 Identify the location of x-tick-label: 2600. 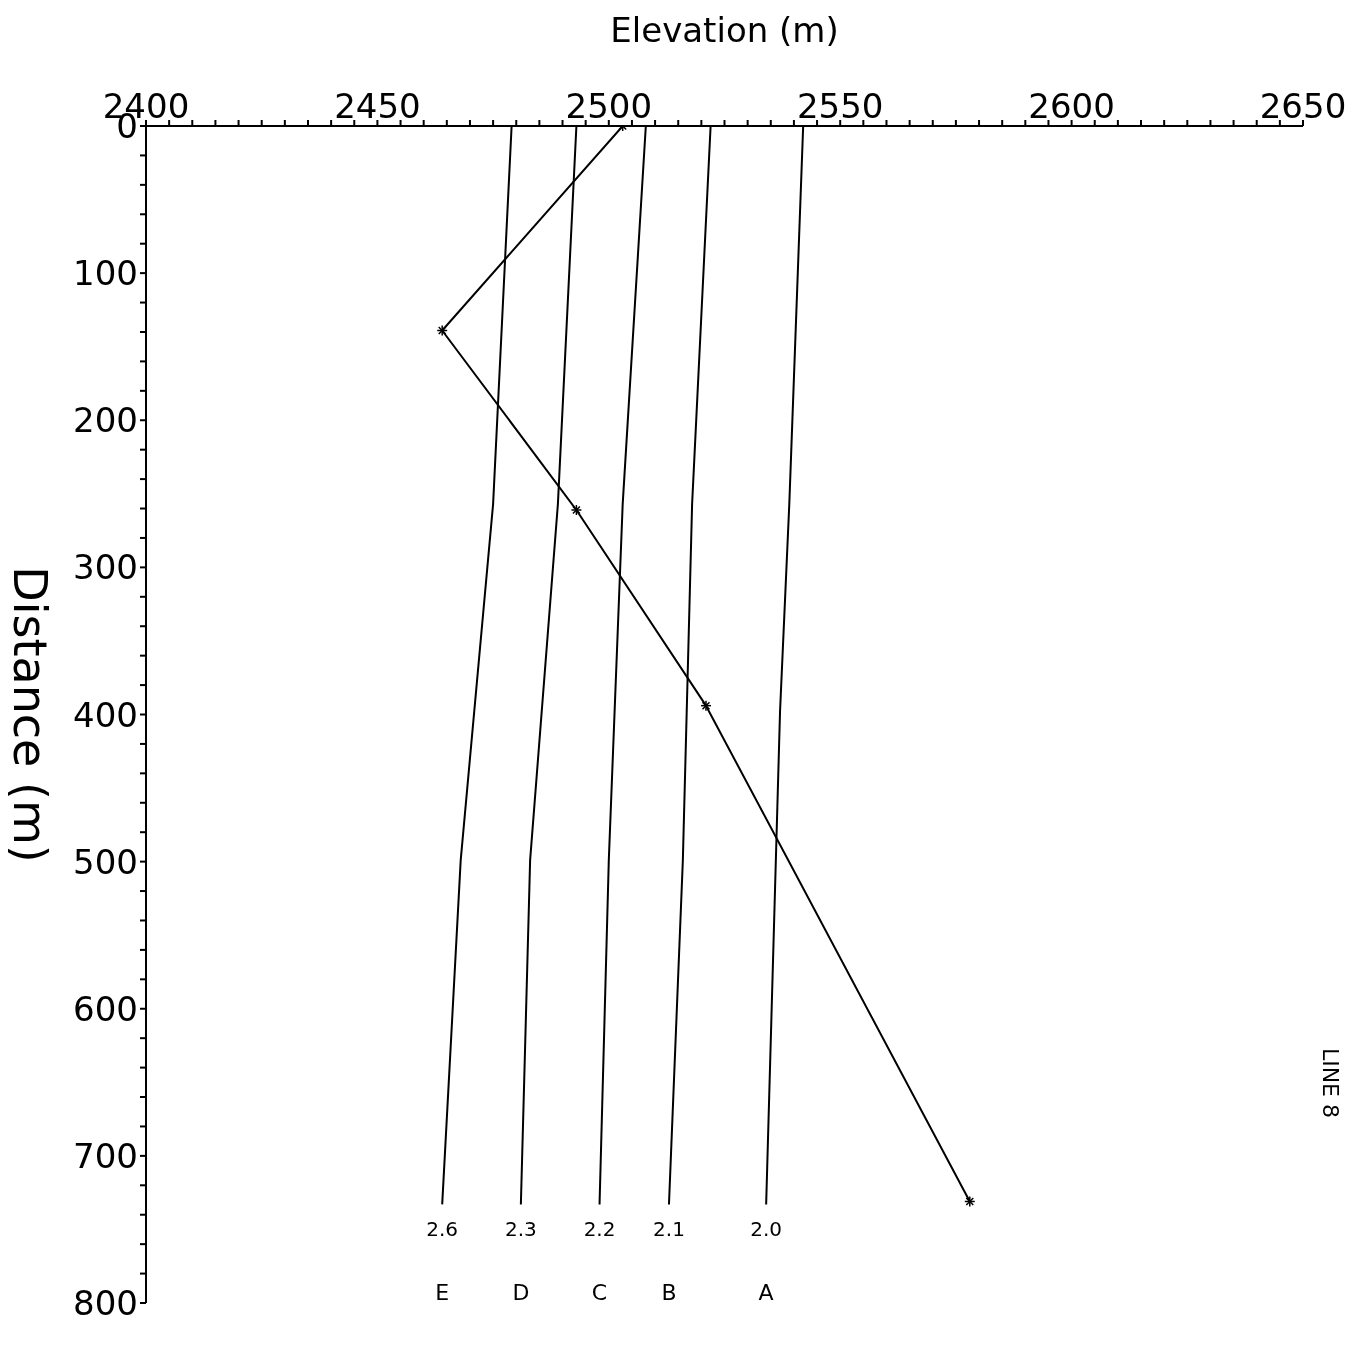
(1071, 106).